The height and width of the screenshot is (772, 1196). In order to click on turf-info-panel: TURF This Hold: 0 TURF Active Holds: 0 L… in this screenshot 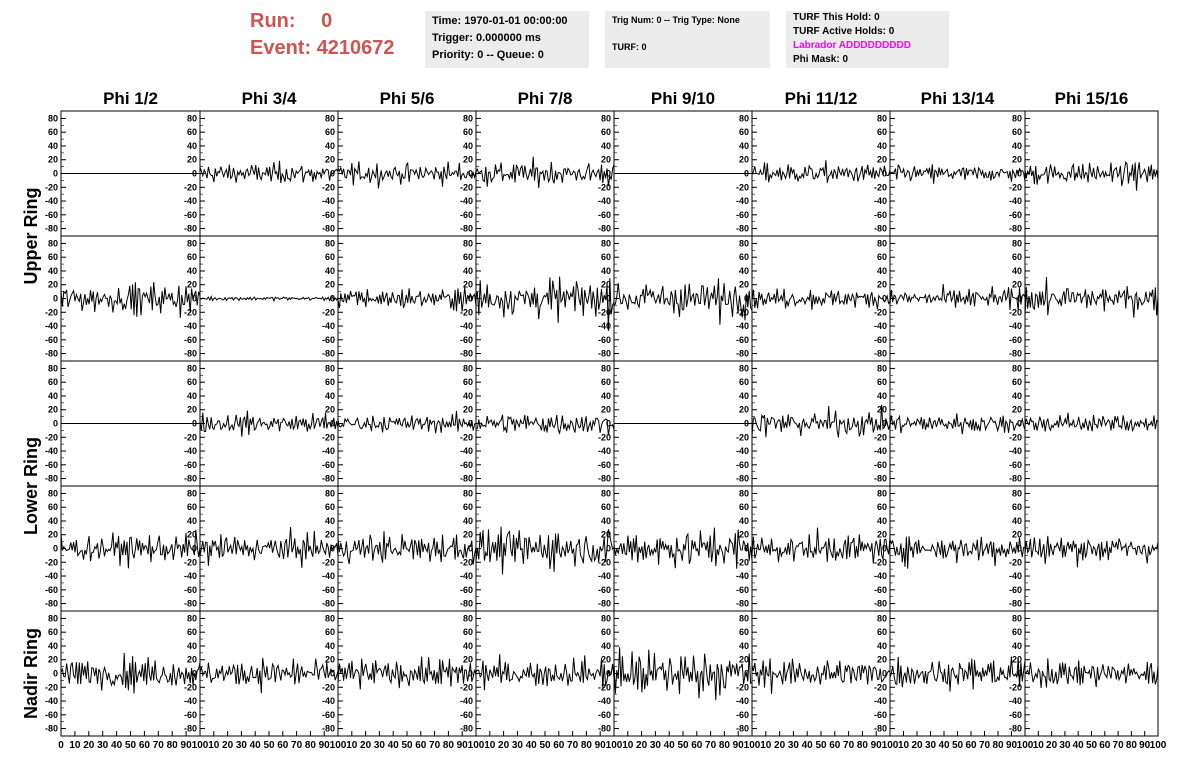, I will do `click(867, 39)`.